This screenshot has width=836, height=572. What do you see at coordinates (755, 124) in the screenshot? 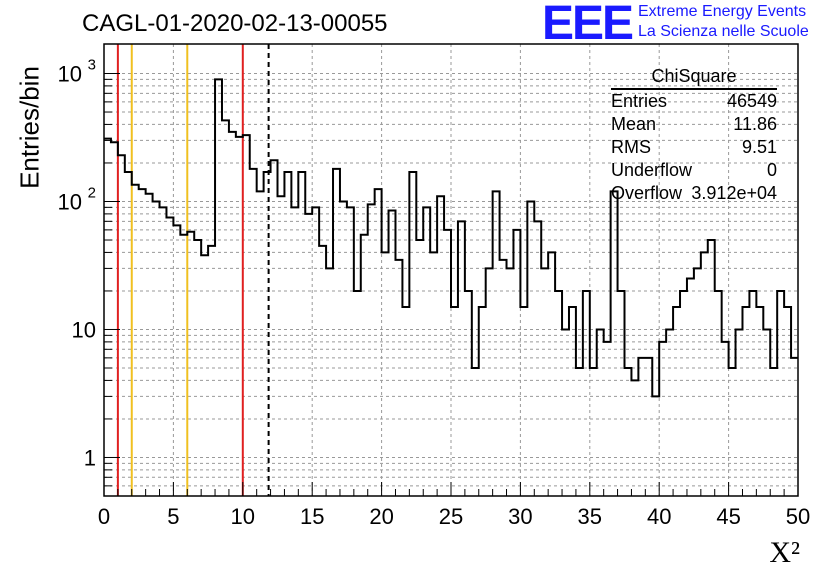
I see `stats-value: 11.86` at bounding box center [755, 124].